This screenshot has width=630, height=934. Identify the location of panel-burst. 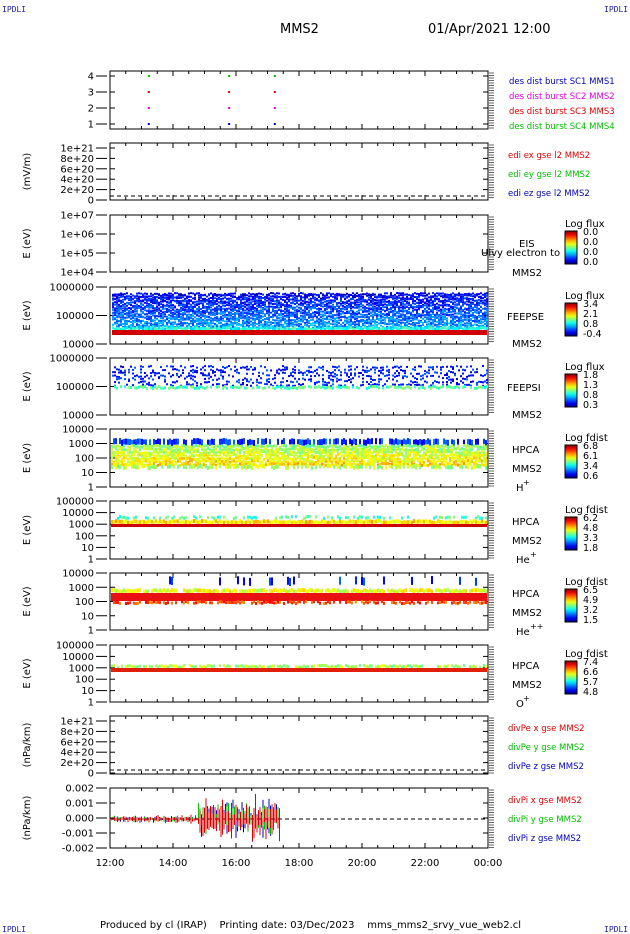
(295, 100).